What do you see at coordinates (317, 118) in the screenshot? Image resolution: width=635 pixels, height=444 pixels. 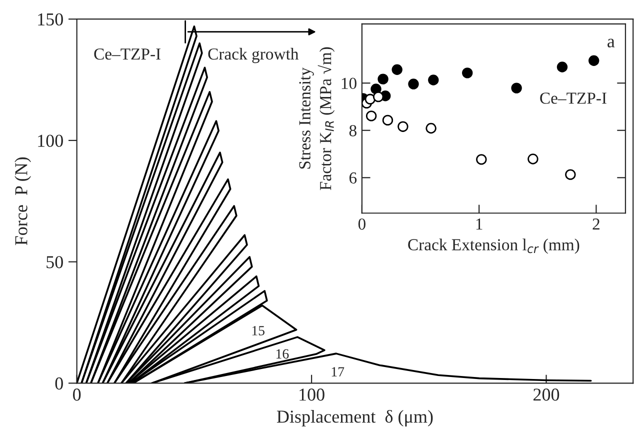 I see `y-axis-title: Stress Intensity Factor K$_{IR}$ (MPa √m)` at bounding box center [317, 118].